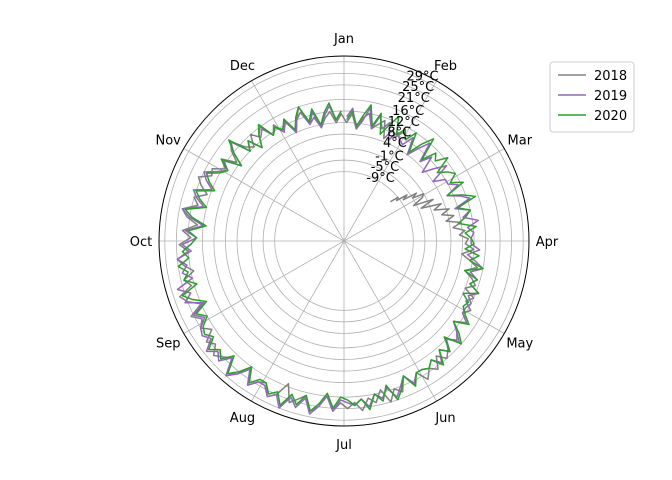 The width and height of the screenshot is (672, 480). I want to click on month-tick-label: May, so click(519, 344).